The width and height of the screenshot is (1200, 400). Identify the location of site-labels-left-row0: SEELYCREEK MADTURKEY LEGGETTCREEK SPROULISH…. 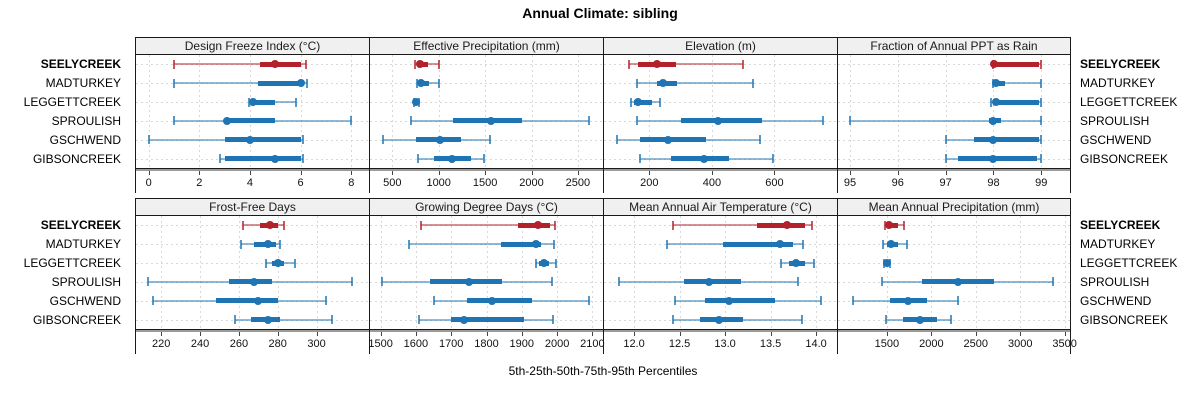
(64, 111).